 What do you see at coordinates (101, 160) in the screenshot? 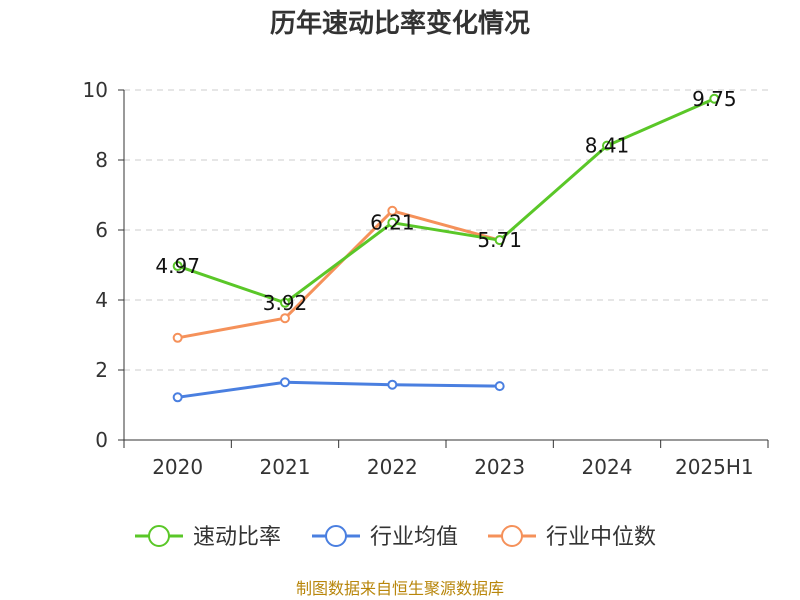
I see `y-tick-label: 8` at bounding box center [101, 160].